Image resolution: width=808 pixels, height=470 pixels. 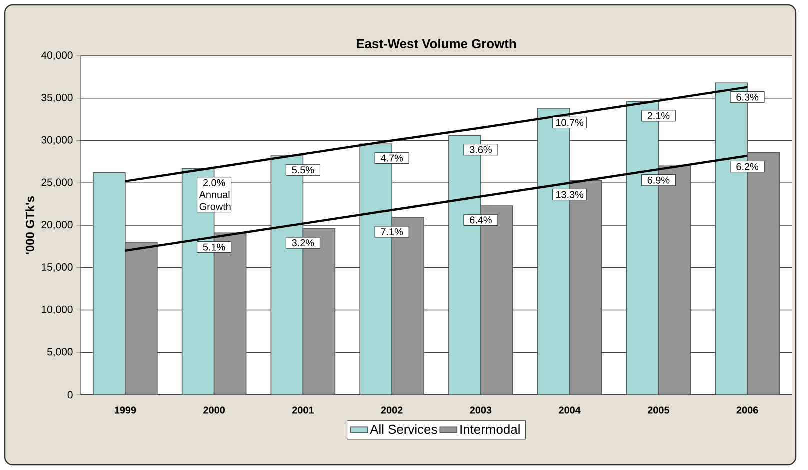 What do you see at coordinates (30, 225) in the screenshot?
I see `y-axis-title: '000 GTk's` at bounding box center [30, 225].